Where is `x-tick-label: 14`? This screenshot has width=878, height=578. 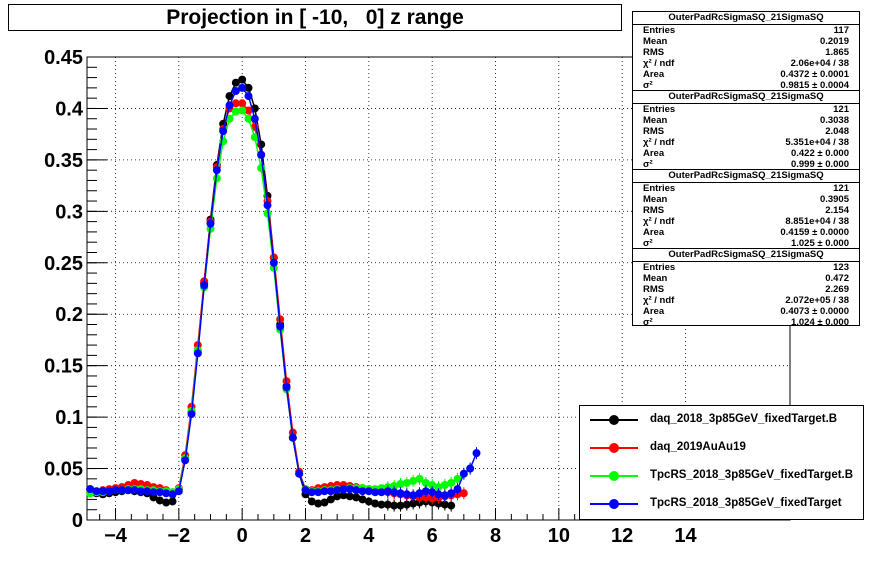 x-tick-label: 14 is located at coordinates (685, 536).